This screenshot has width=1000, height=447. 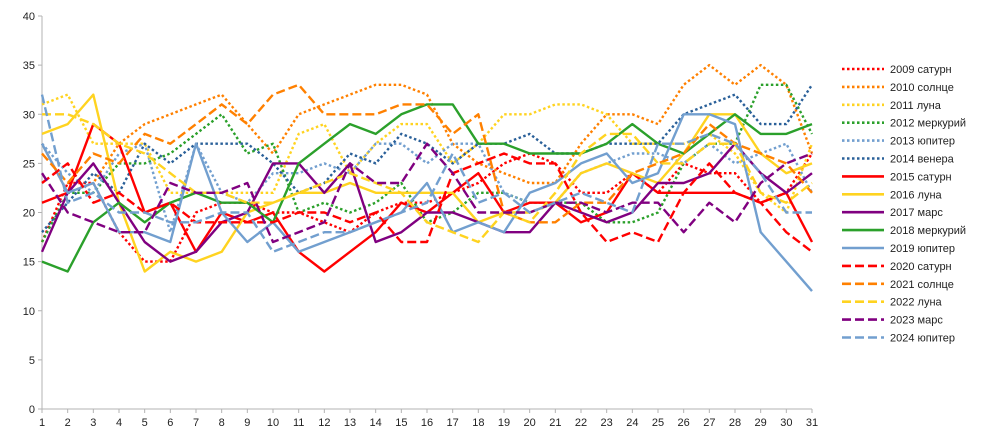 I want to click on y-tick-label: 10, so click(x=29, y=312).